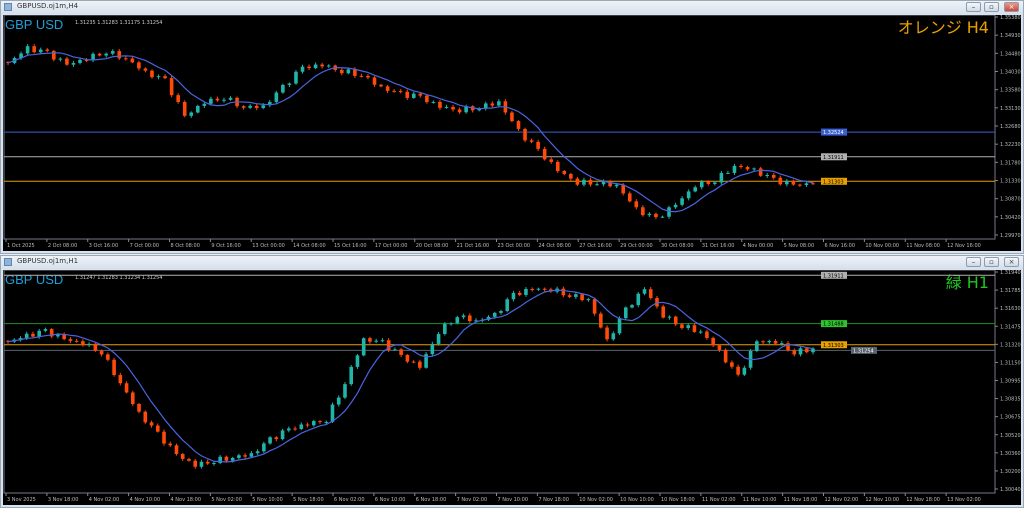 Image resolution: width=1024 pixels, height=508 pixels. I want to click on x-tick-label: 12 Nov 02:00, so click(842, 500).